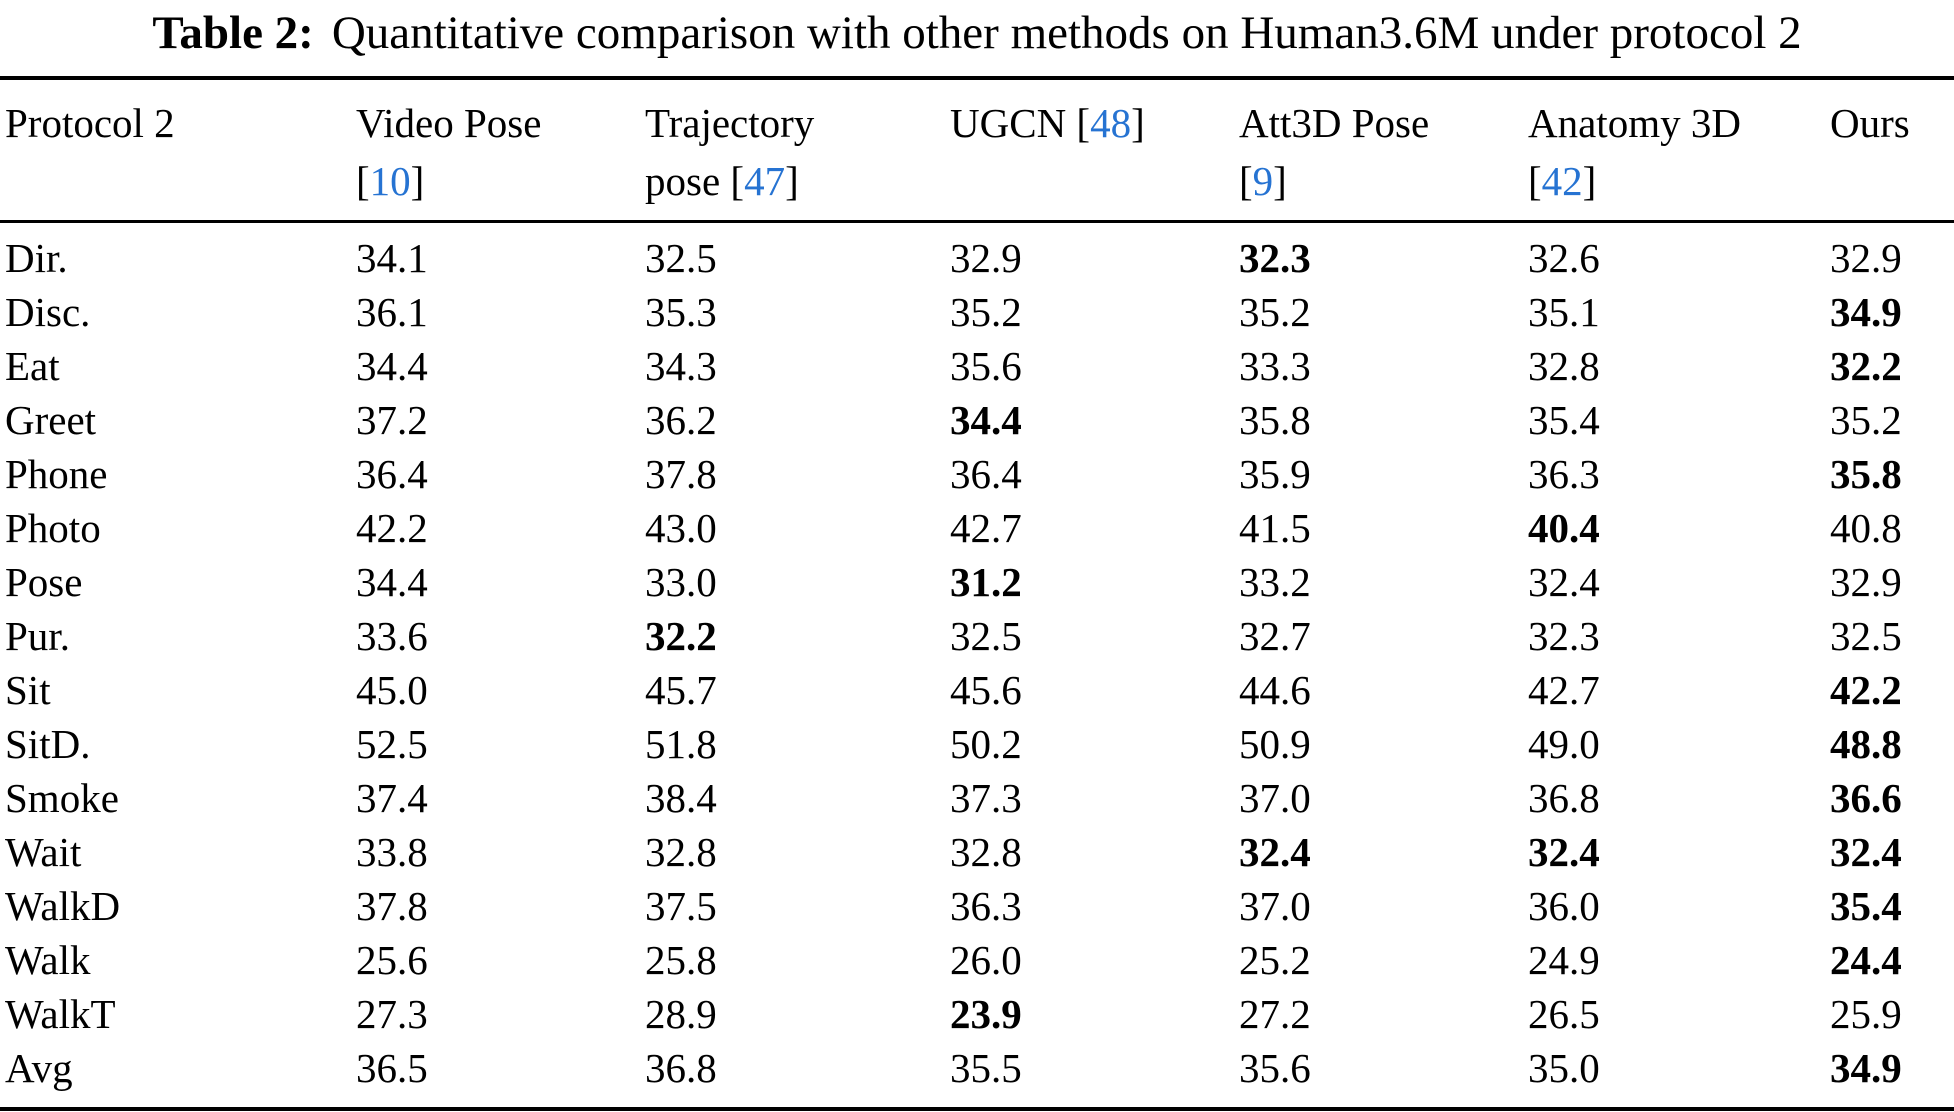 Image resolution: width=1954 pixels, height=1112 pixels. What do you see at coordinates (986, 366) in the screenshot?
I see `table-cell-ugcn: 35.6` at bounding box center [986, 366].